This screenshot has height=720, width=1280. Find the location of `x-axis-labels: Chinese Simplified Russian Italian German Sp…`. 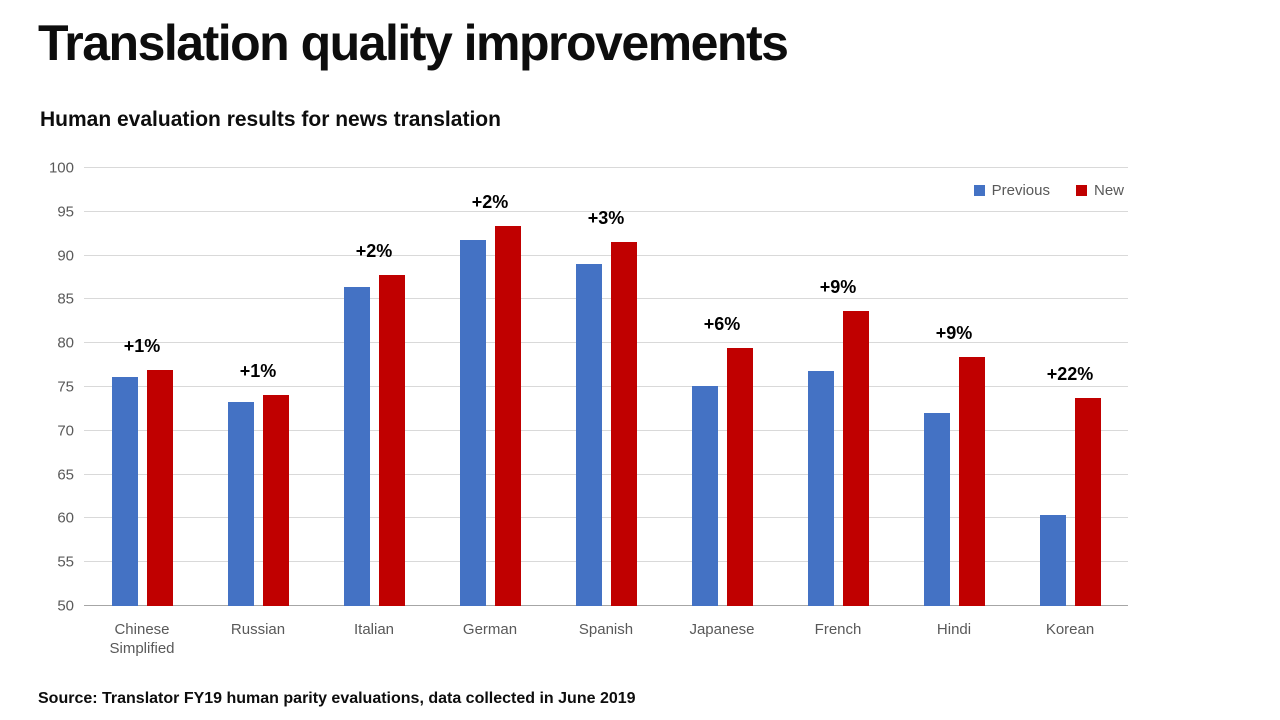

x-axis-labels: Chinese Simplified Russian Italian German Sp… is located at coordinates (606, 635).